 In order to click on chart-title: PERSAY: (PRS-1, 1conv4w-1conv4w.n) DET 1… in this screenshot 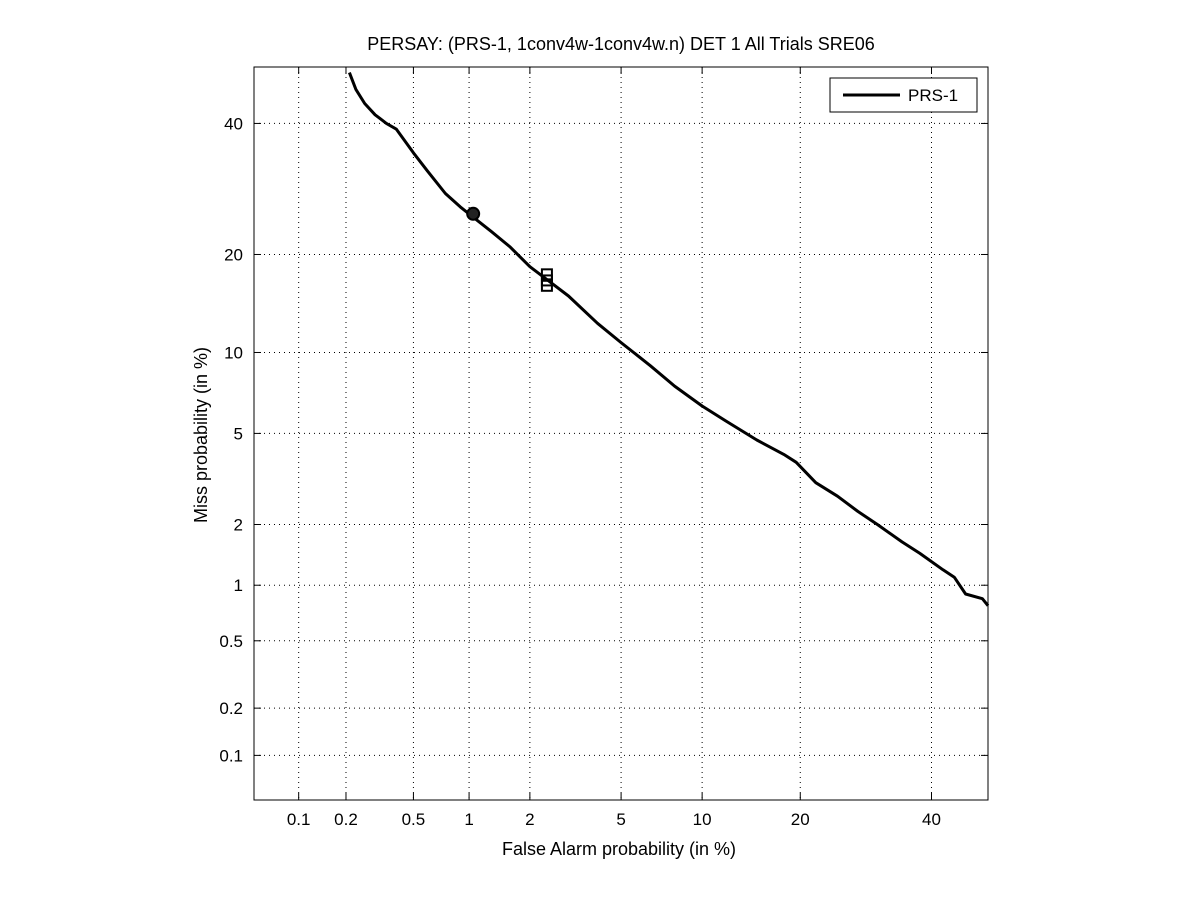, I will do `click(621, 44)`.